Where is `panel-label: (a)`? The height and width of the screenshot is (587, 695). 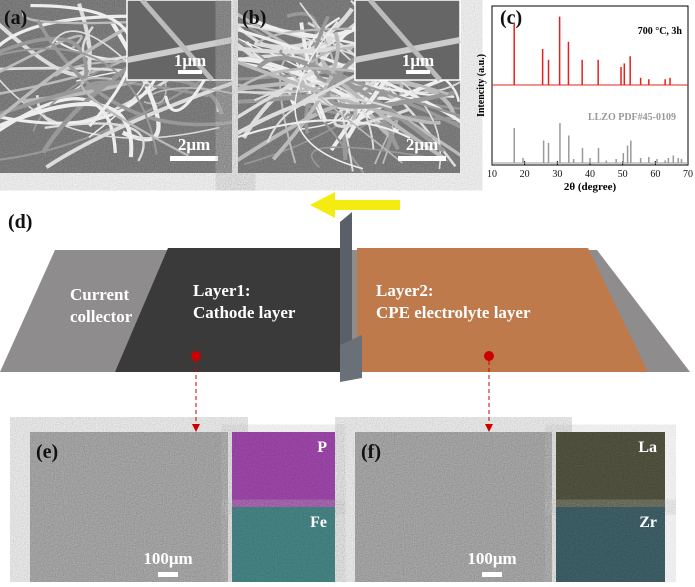
panel-label: (a) is located at coordinates (15, 18).